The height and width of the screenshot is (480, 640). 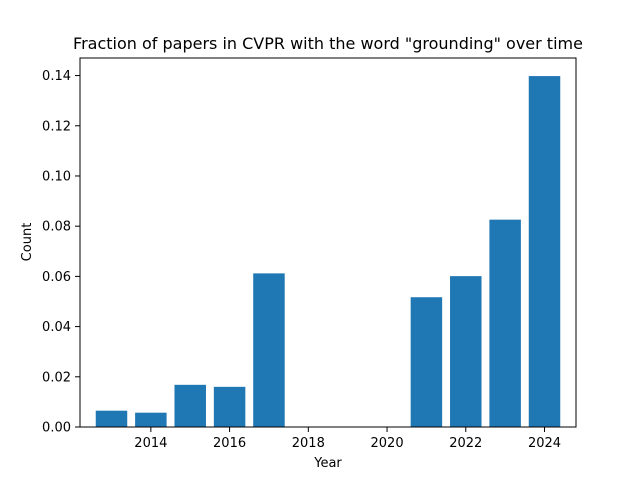 I want to click on y-tick-label: 0.02, so click(x=56, y=377).